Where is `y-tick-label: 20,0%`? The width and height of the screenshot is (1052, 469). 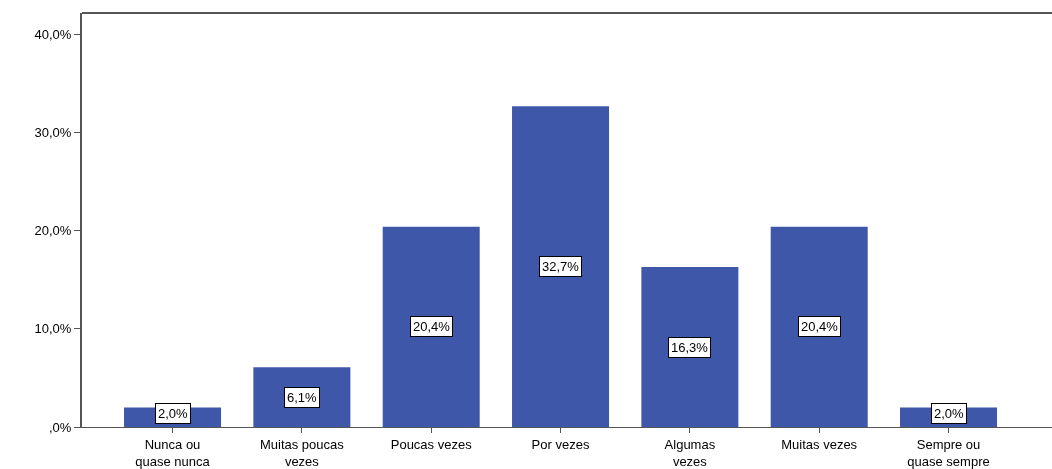
y-tick-label: 20,0% is located at coordinates (53, 231).